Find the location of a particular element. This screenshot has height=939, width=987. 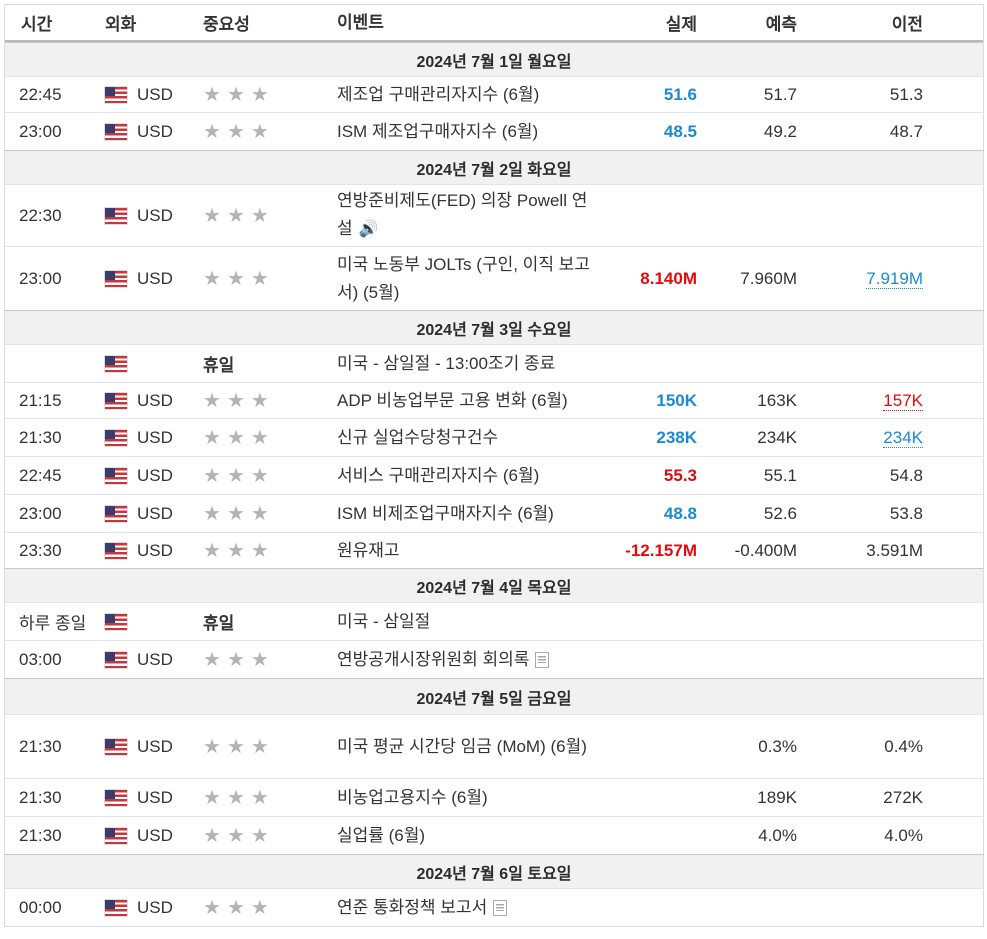

table-row: 21:30 USD ★ ★ ★ 신규 실업수당청구건수 238K 234K 234K is located at coordinates (494, 437).